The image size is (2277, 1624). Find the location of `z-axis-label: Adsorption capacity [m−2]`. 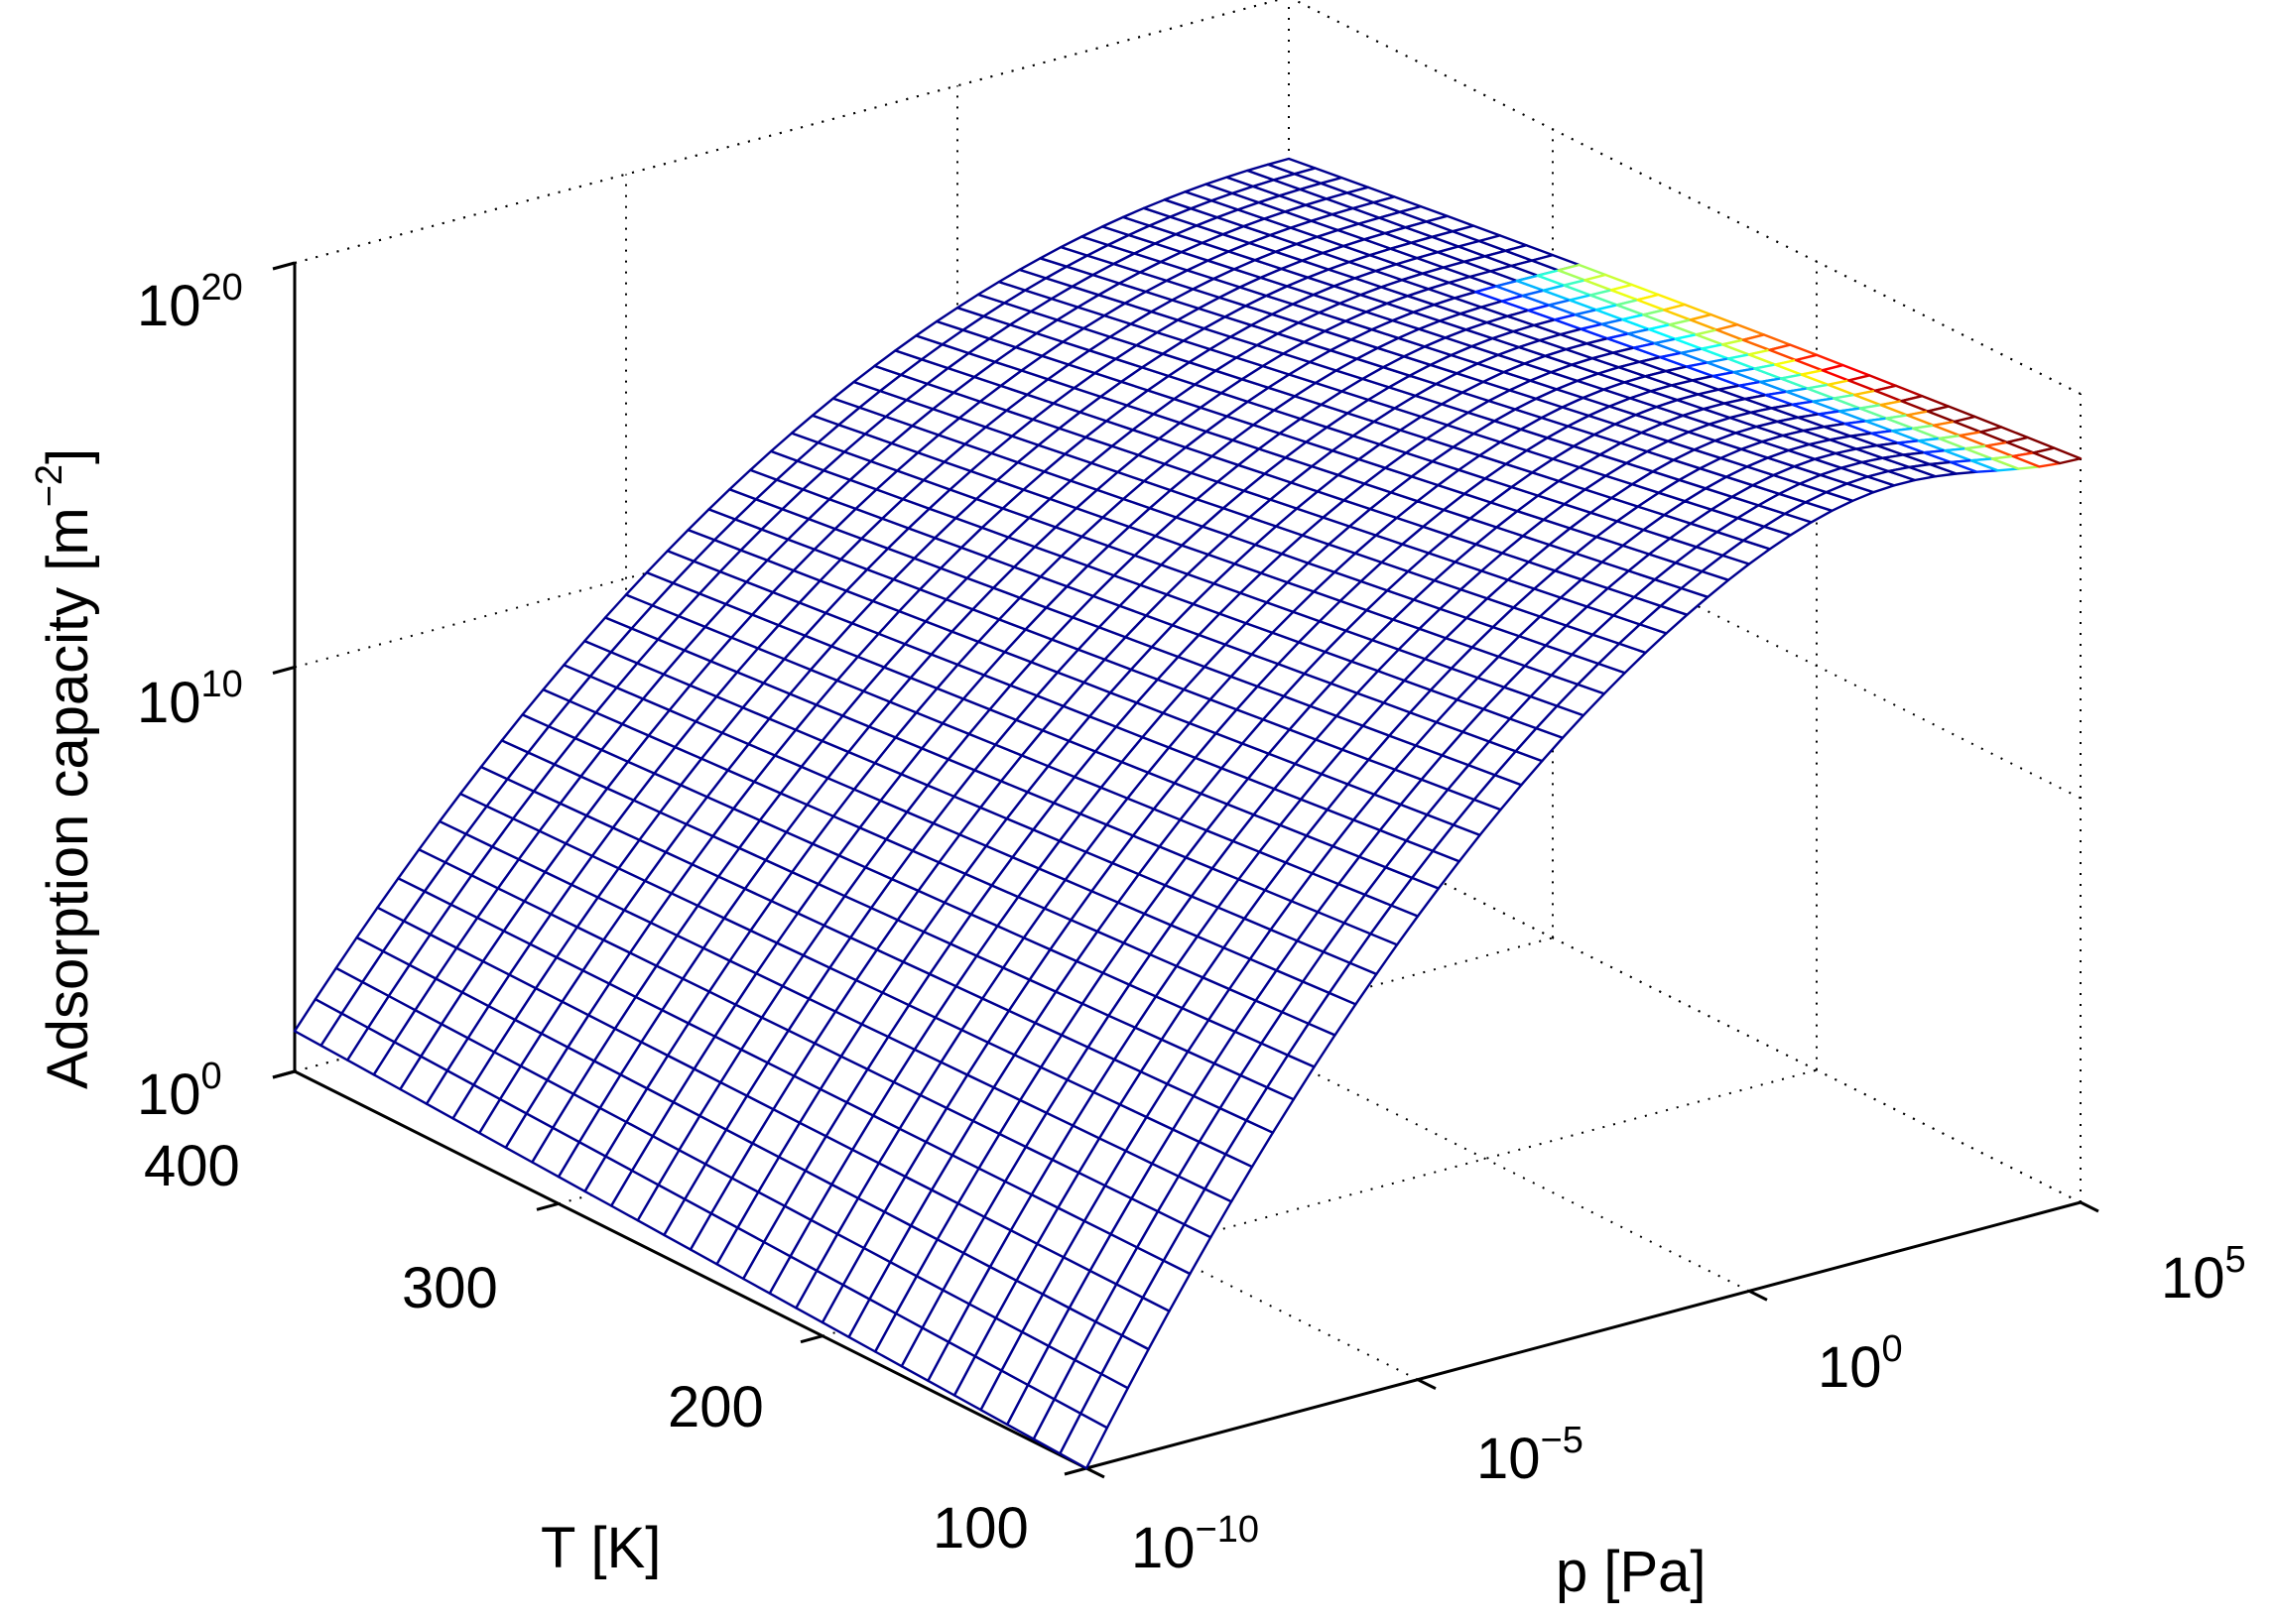

z-axis-label: Adsorption capacity [m−2] is located at coordinates (64, 768).